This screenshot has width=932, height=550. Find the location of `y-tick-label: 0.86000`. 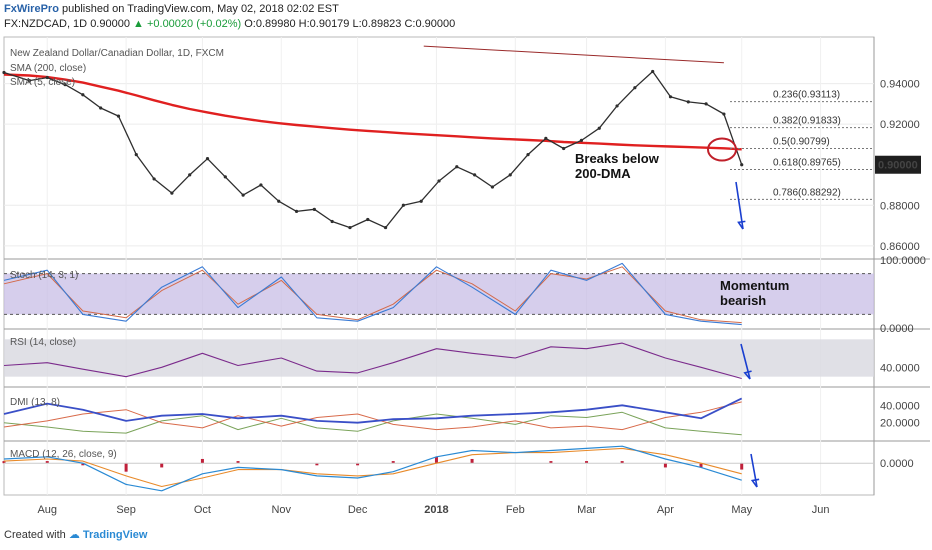

y-tick-label: 0.86000 is located at coordinates (900, 247).